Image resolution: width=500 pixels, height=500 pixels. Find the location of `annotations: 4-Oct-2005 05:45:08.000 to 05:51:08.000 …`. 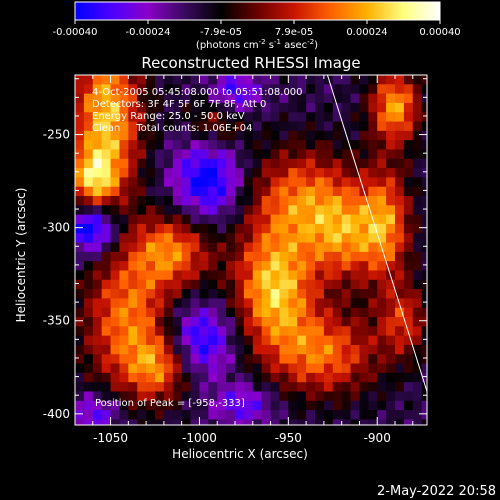

annotations: 4-Oct-2005 05:45:08.000 to 05:51:08.000 … is located at coordinates (197, 110).